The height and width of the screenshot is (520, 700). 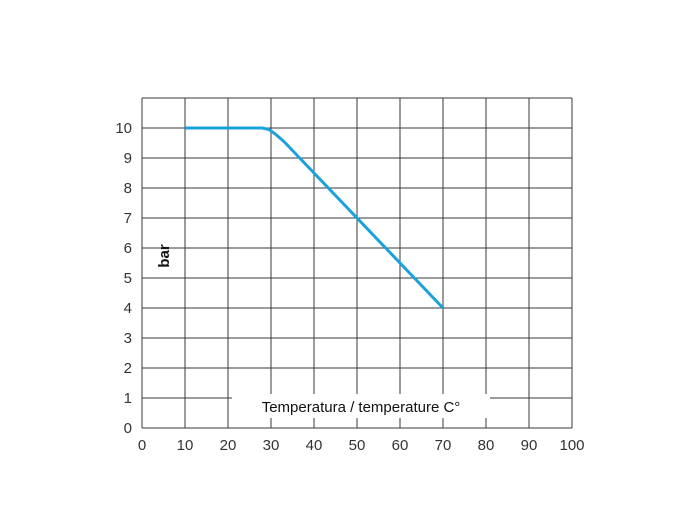 I want to click on y-tick-label-3: 3, so click(x=128, y=338).